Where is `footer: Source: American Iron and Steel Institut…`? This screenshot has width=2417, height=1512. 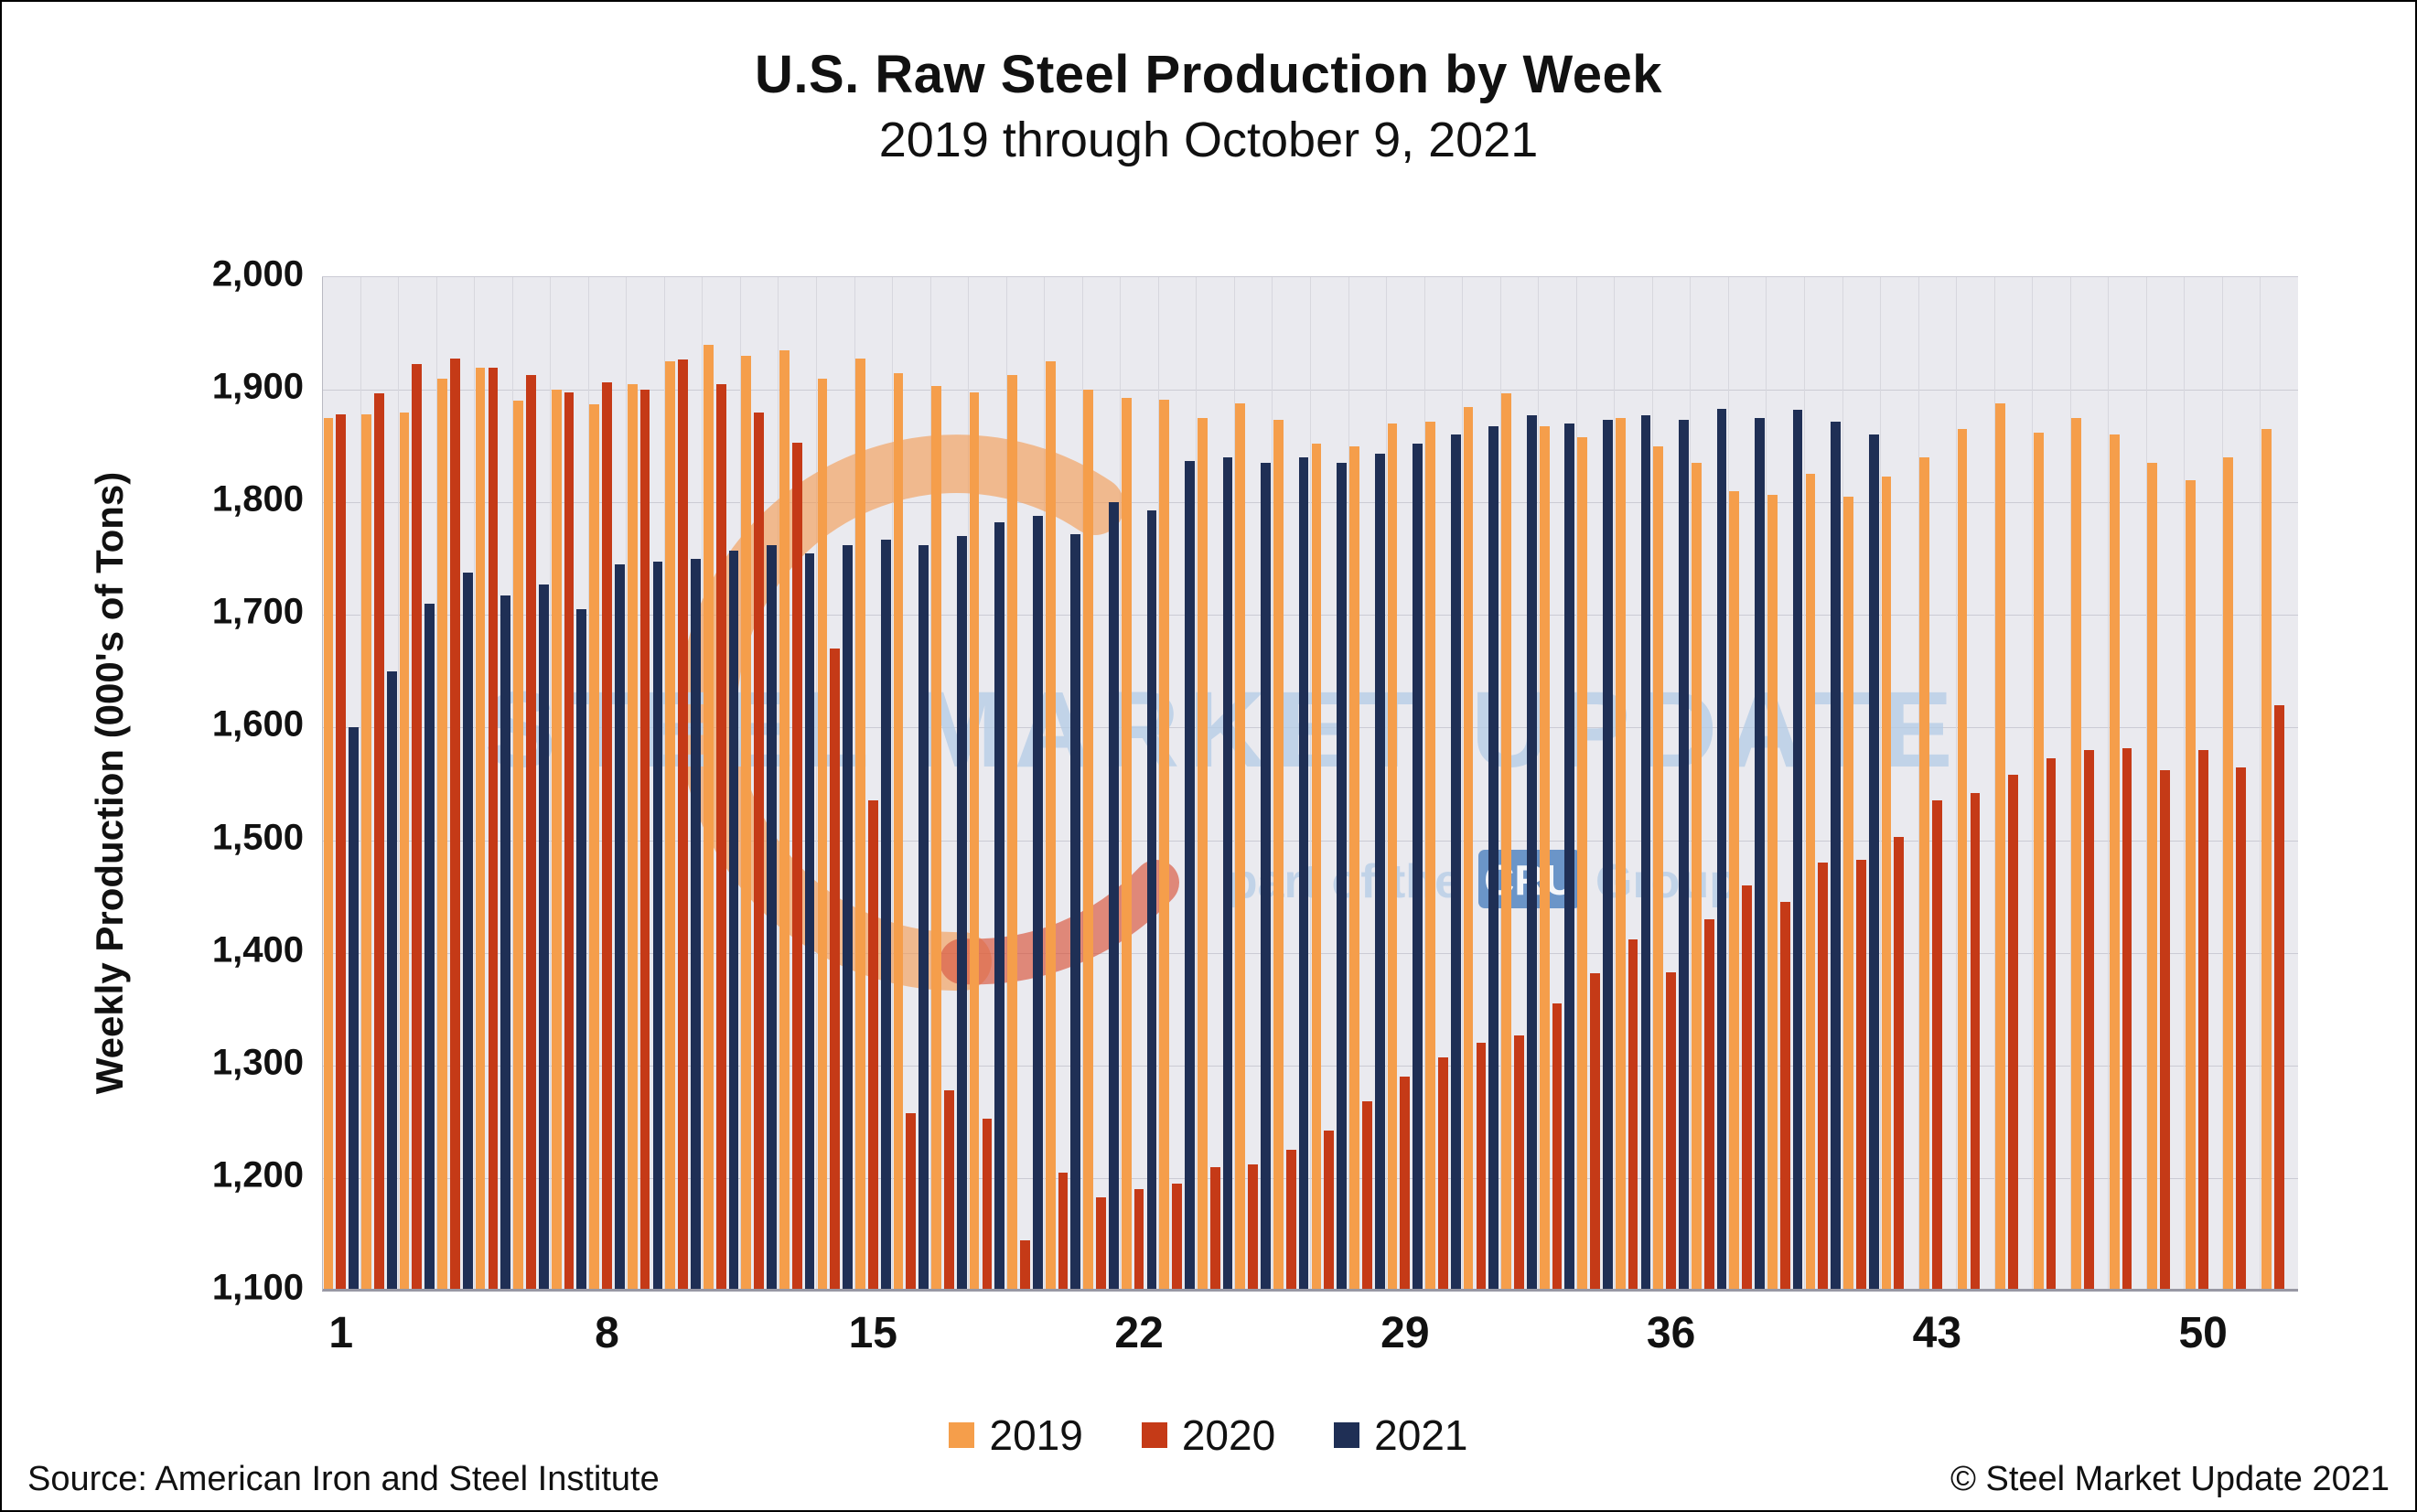
footer: Source: American Iron and Steel Institut… is located at coordinates (1208, 1479).